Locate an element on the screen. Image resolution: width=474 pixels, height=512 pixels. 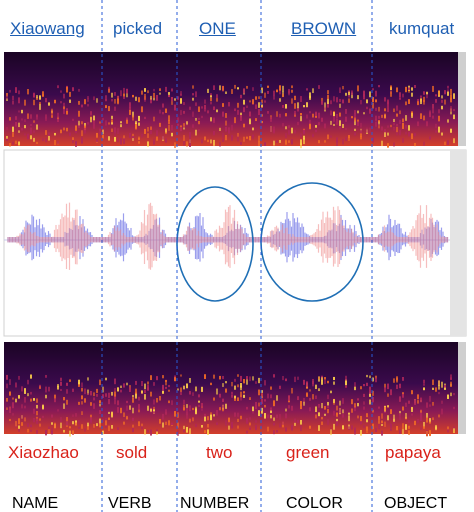
bottom-word-name: Xiaozhao is located at coordinates (43, 452).